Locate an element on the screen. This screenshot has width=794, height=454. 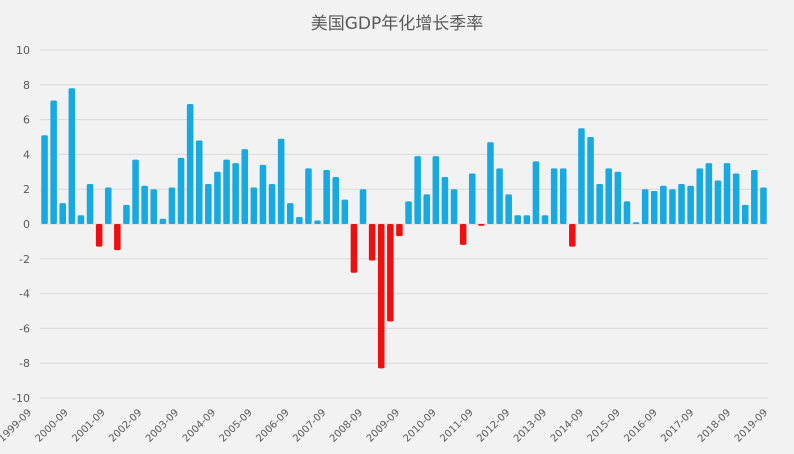
x-tick-label: 2000-09 is located at coordinates (52, 425).